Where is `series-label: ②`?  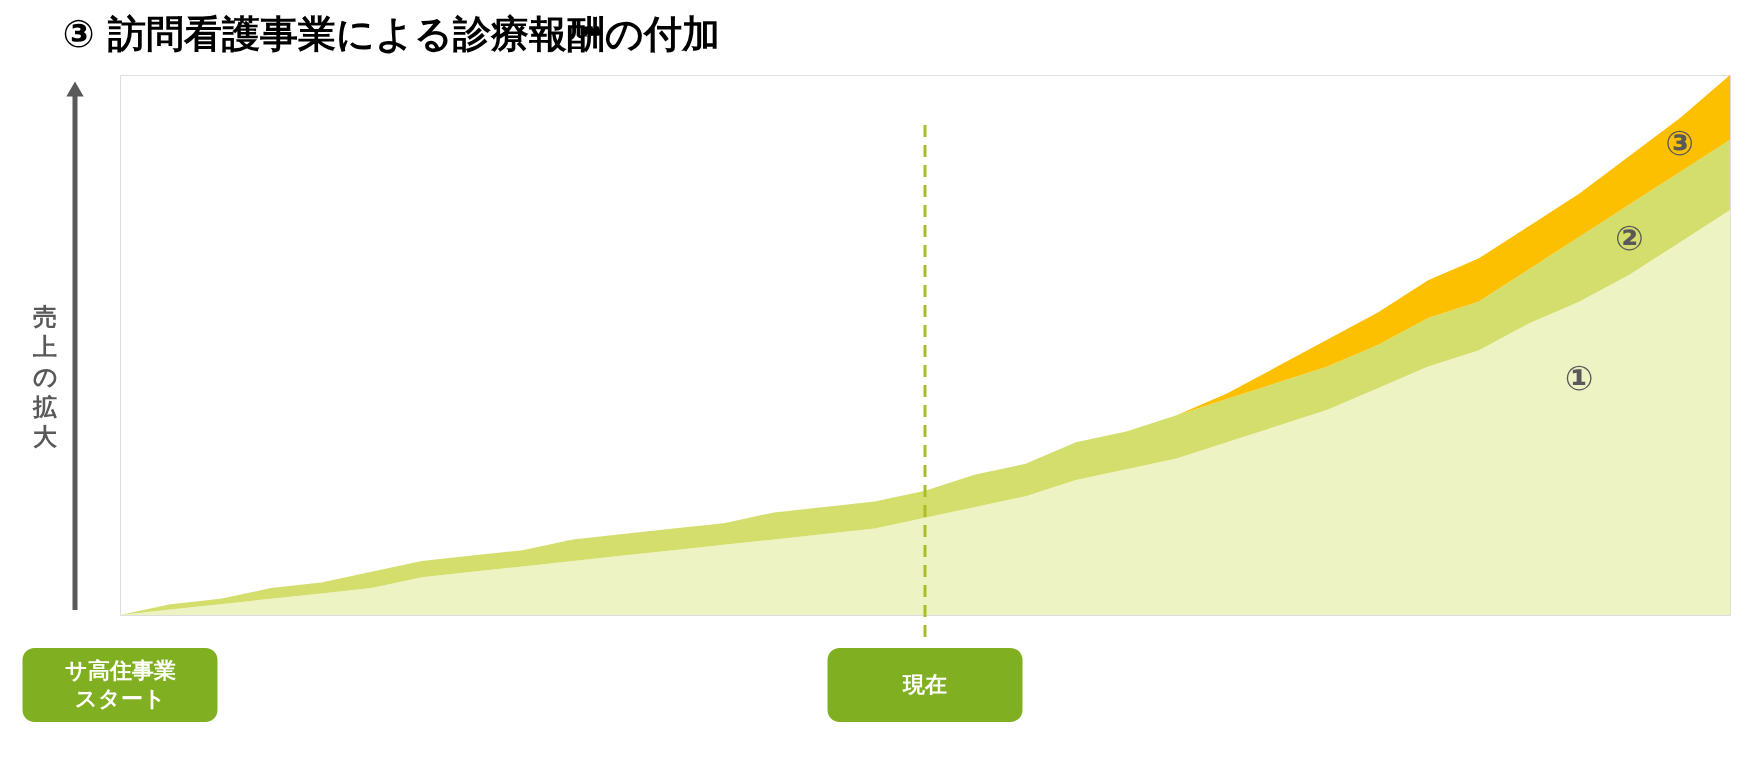
series-label: ② is located at coordinates (1629, 237).